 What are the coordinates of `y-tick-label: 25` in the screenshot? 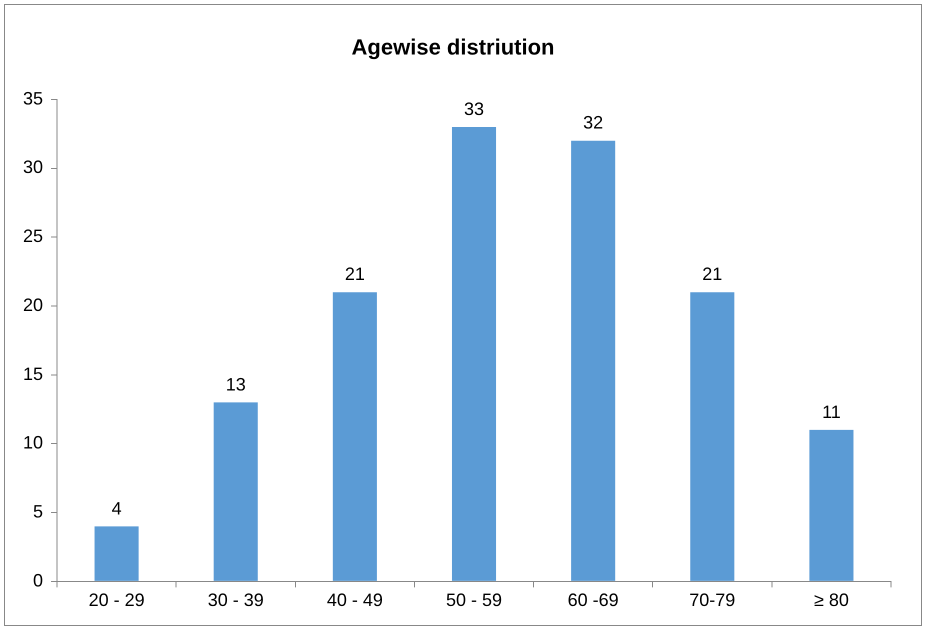 It's located at (33, 236).